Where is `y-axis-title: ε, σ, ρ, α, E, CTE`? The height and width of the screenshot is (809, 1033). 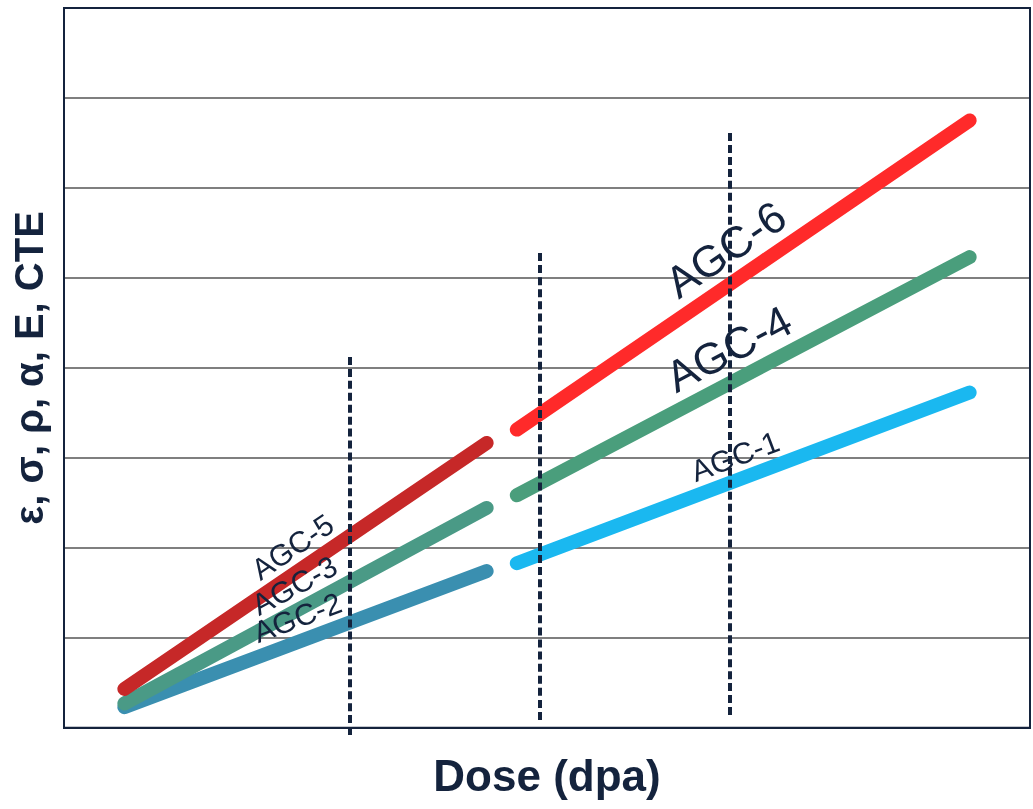 y-axis-title: ε, σ, ρ, α, E, CTE is located at coordinates (29, 368).